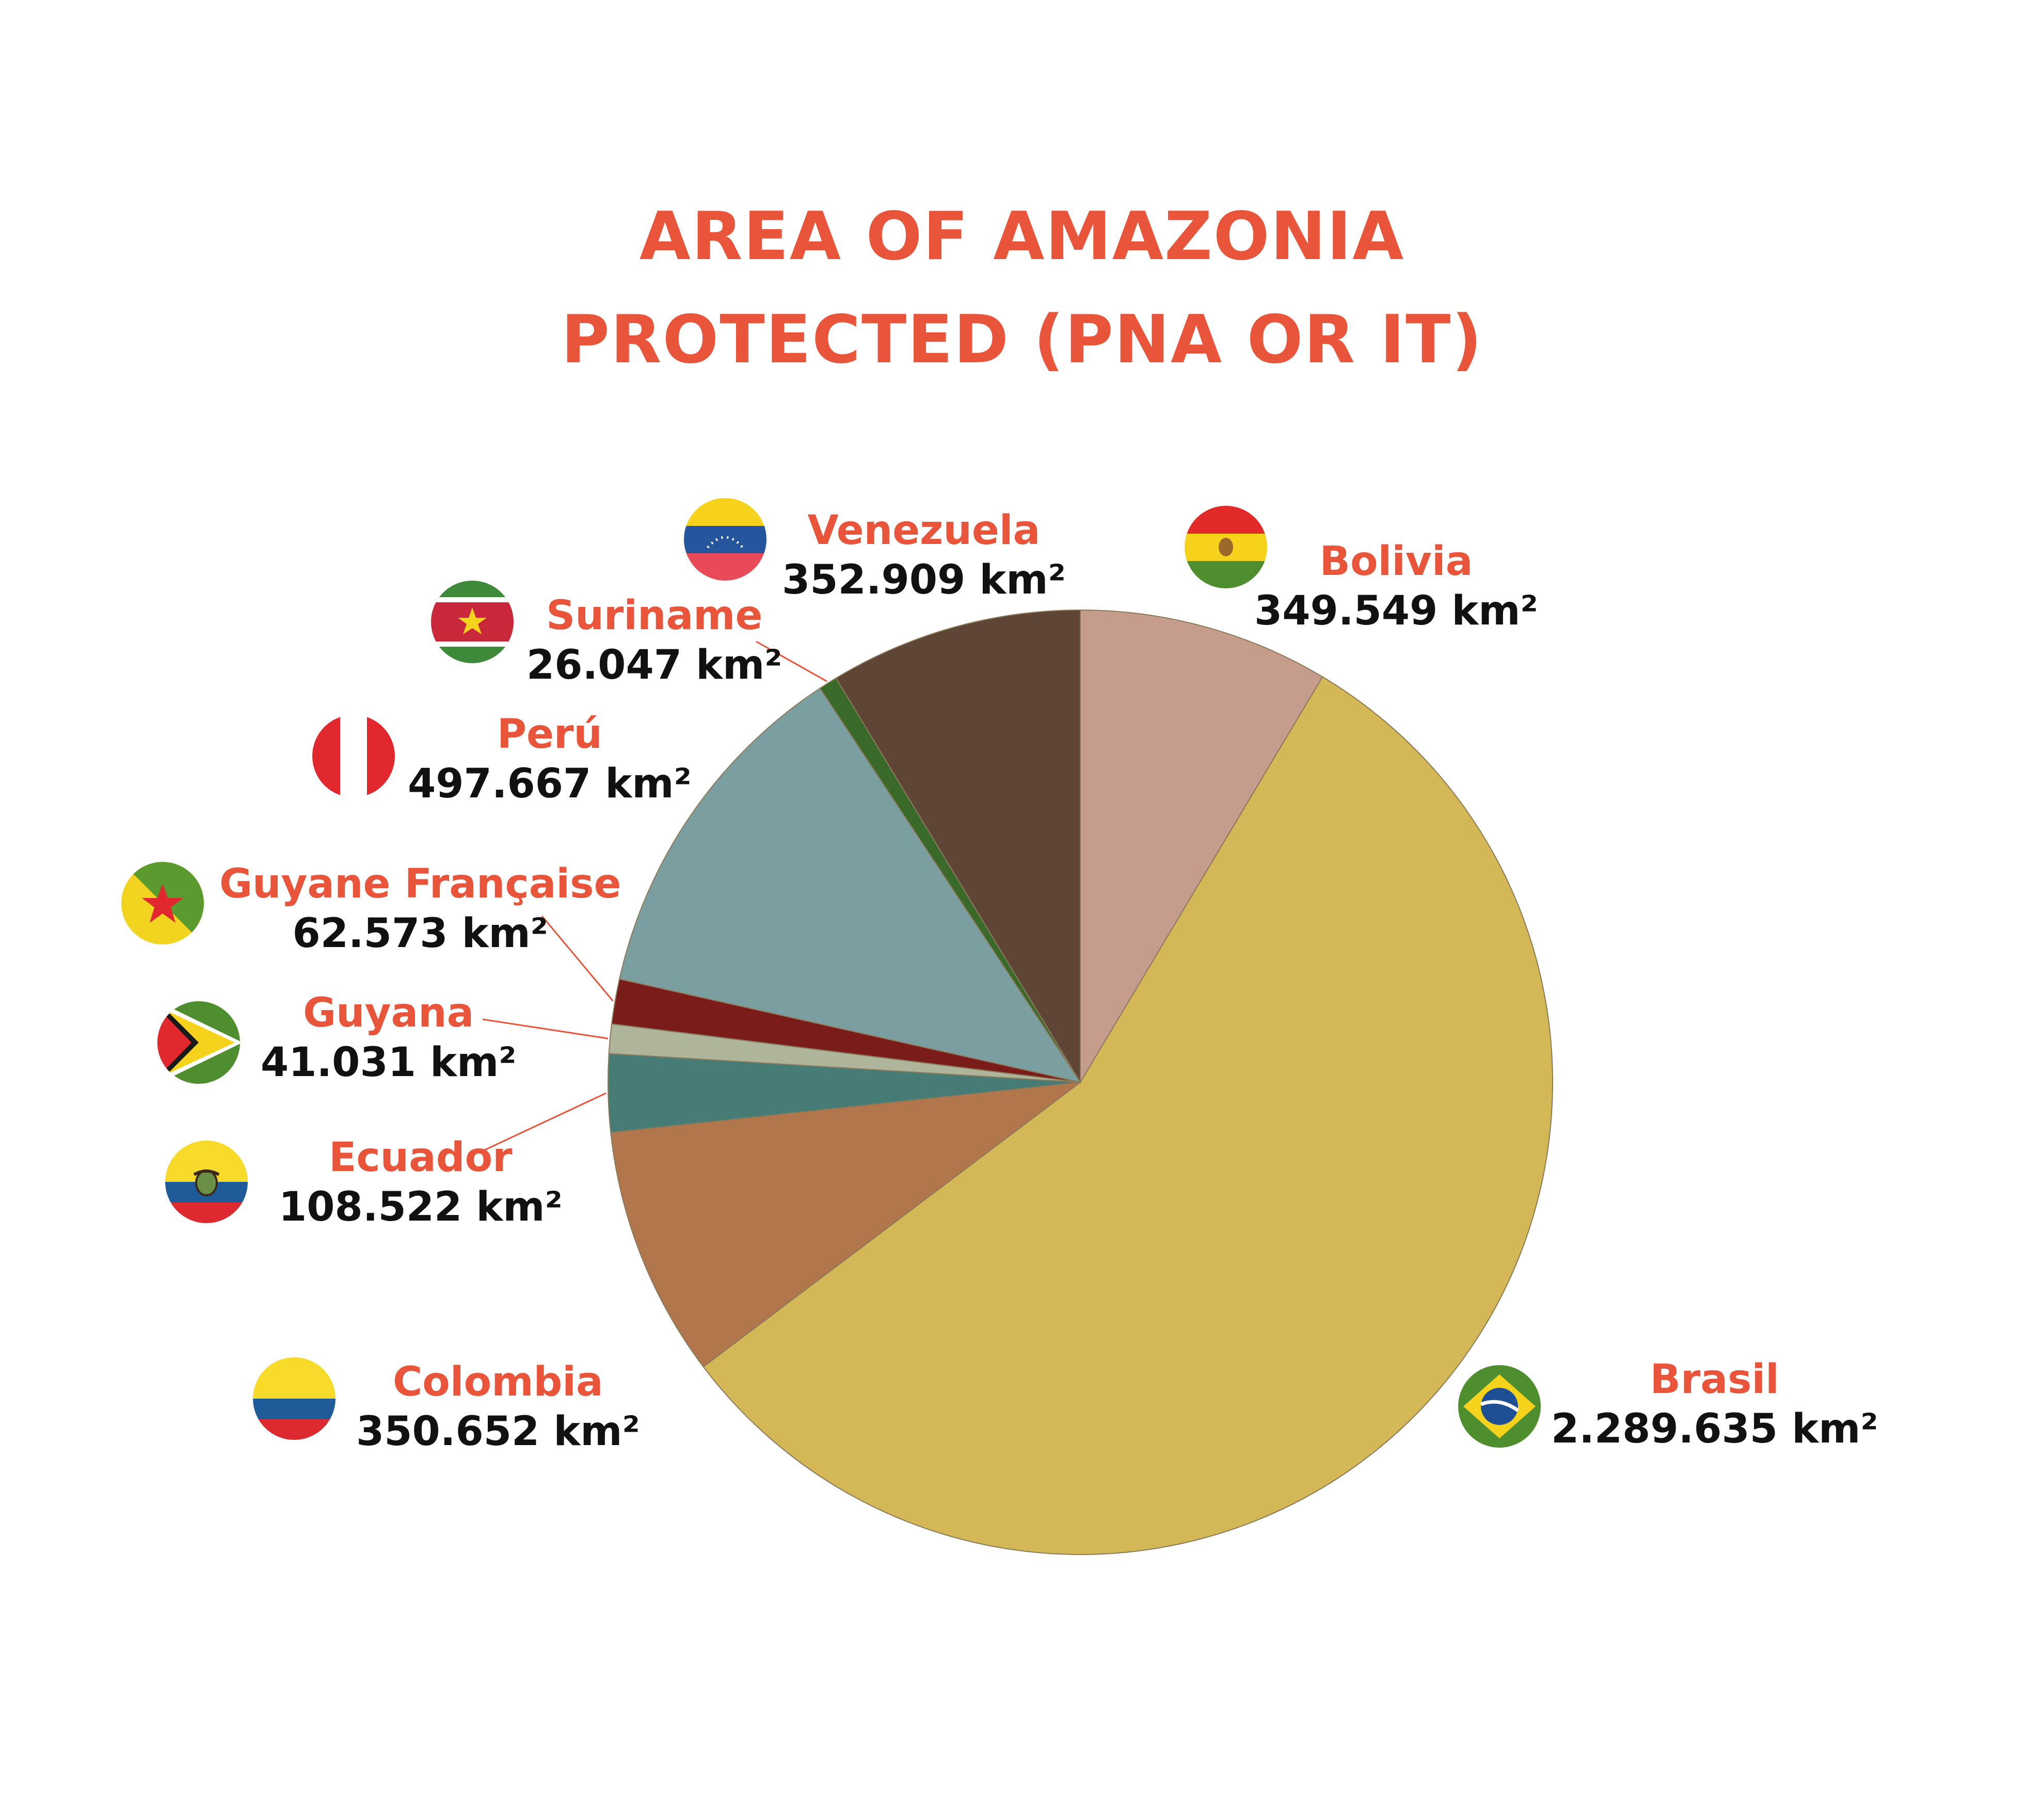 Image resolution: width=2044 pixels, height=1811 pixels. Describe the element at coordinates (544, 1122) in the screenshot. I see `leader-line-ecuador` at that location.